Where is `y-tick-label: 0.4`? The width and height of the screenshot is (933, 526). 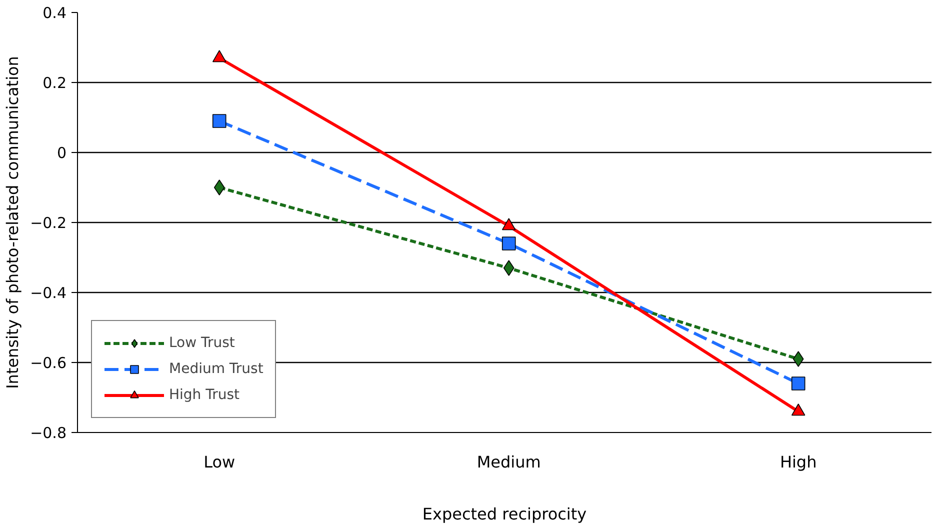 y-tick-label: 0.4 is located at coordinates (54, 13).